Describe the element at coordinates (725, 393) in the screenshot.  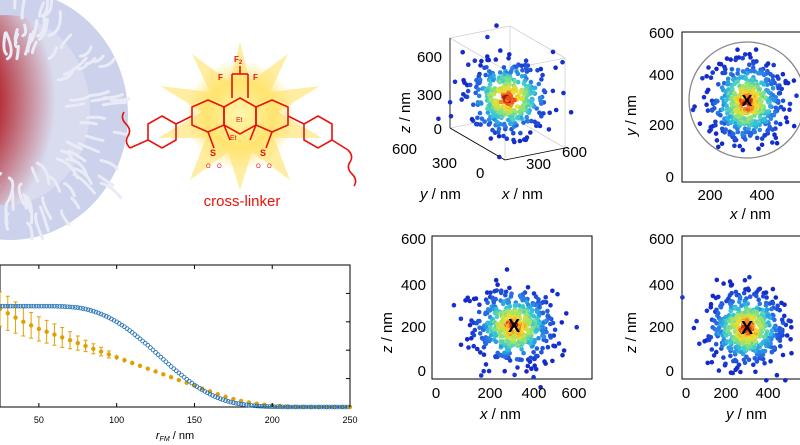
I see `yz-xtick-200: 200` at that location.